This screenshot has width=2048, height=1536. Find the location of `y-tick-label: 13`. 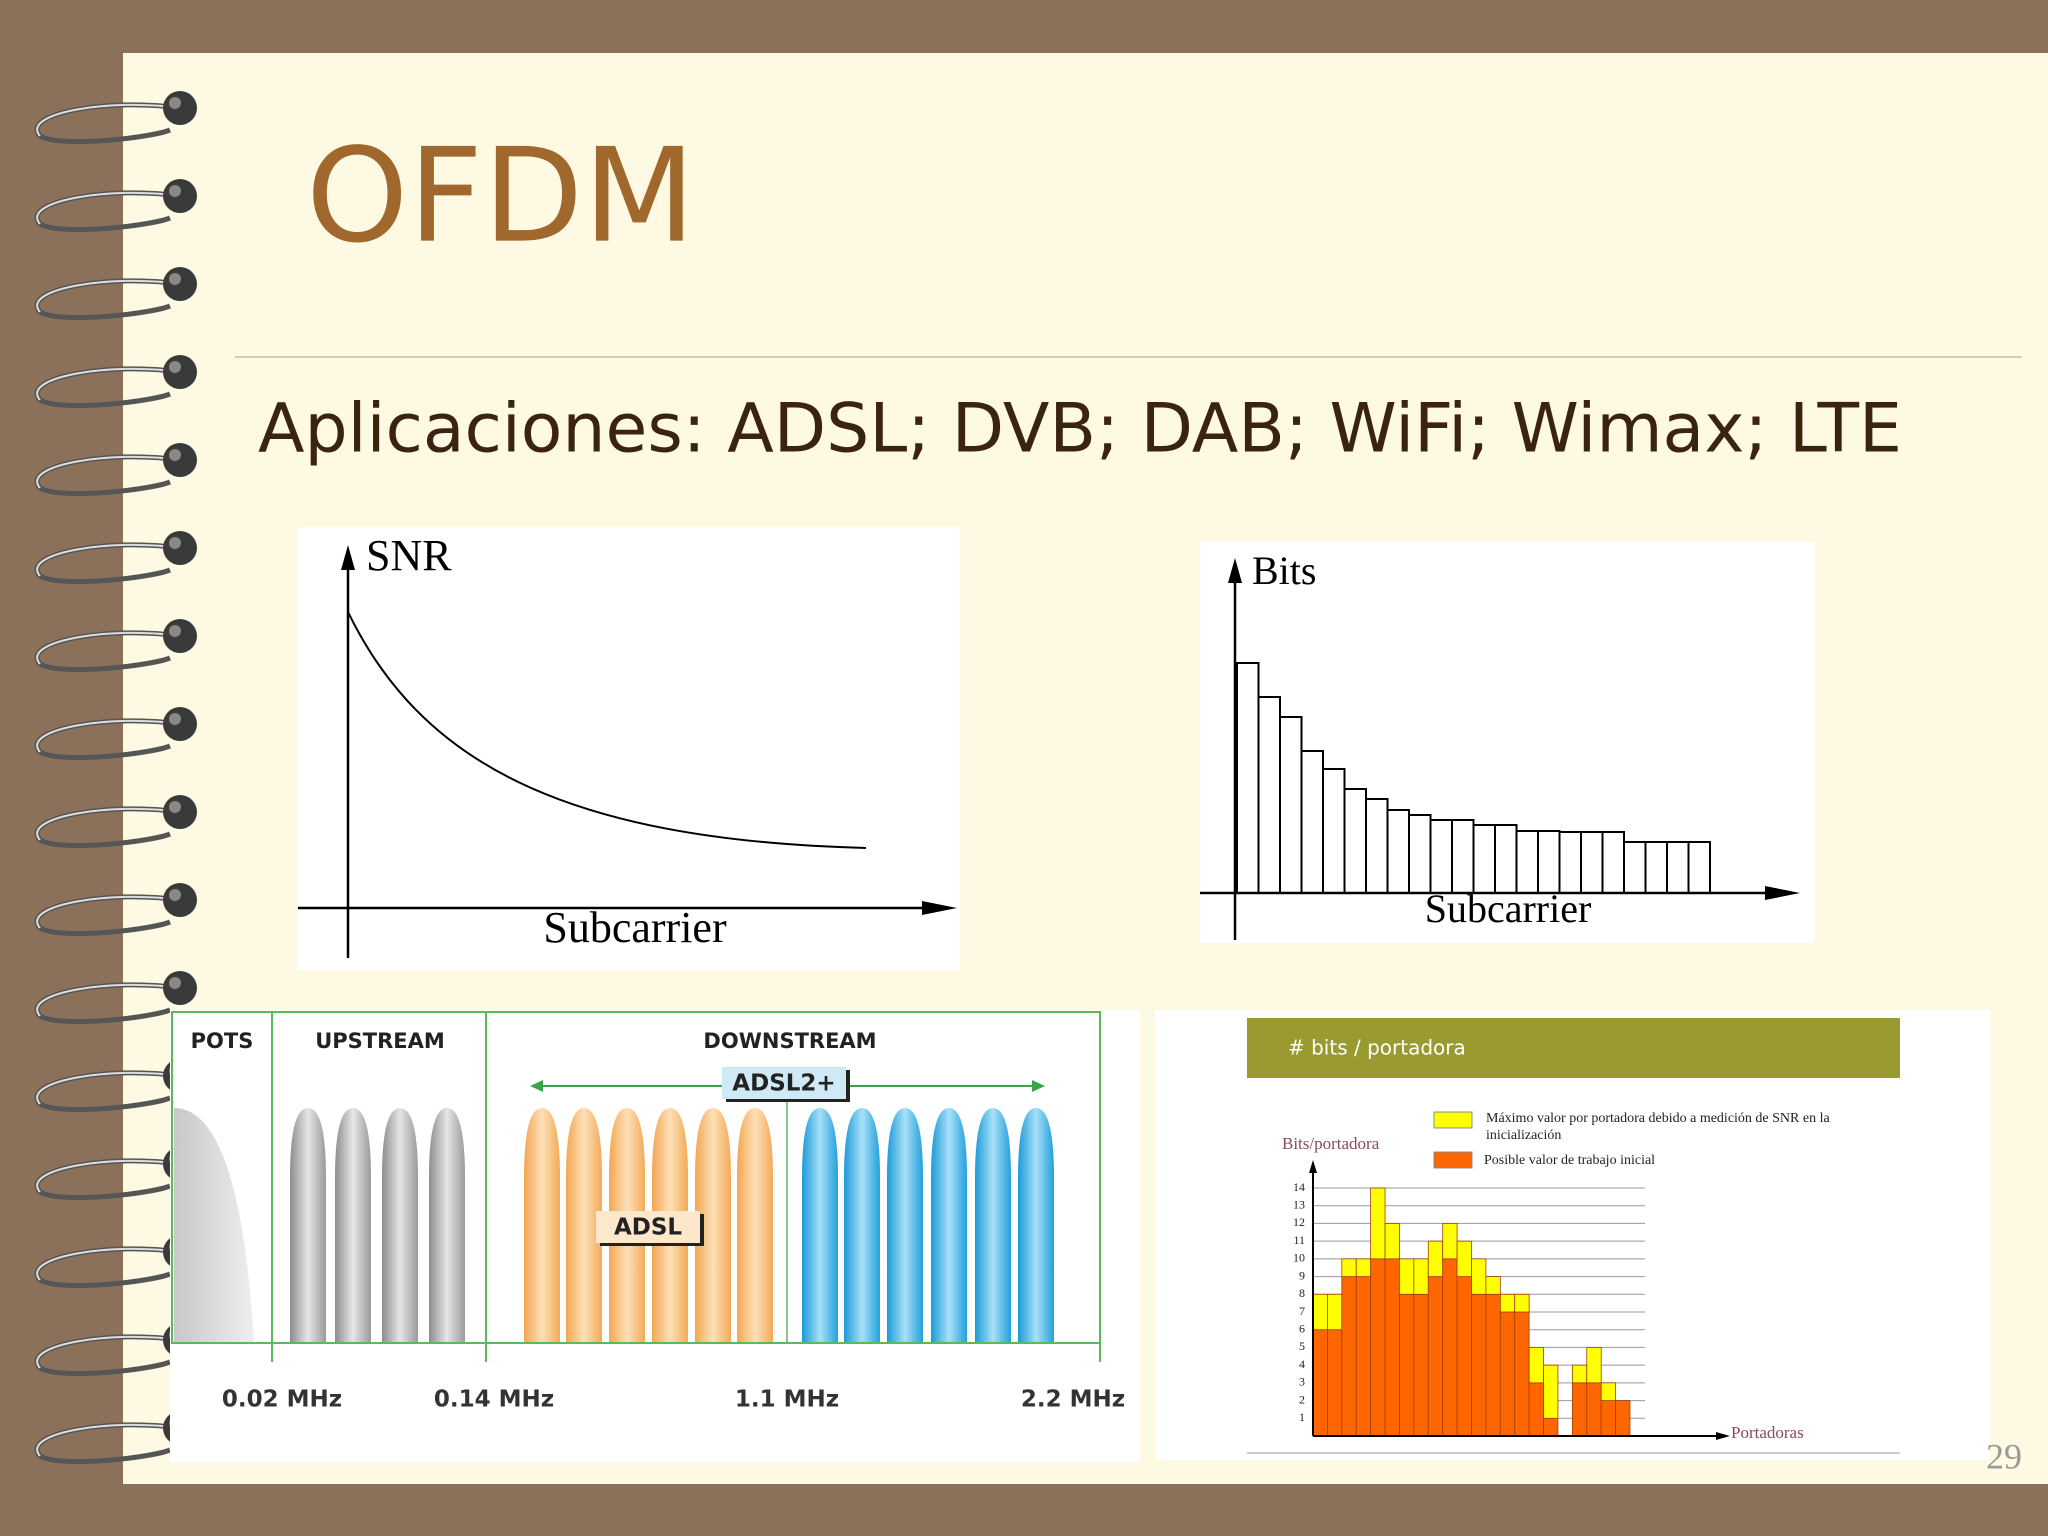

y-tick-label: 13 is located at coordinates (1299, 1204).